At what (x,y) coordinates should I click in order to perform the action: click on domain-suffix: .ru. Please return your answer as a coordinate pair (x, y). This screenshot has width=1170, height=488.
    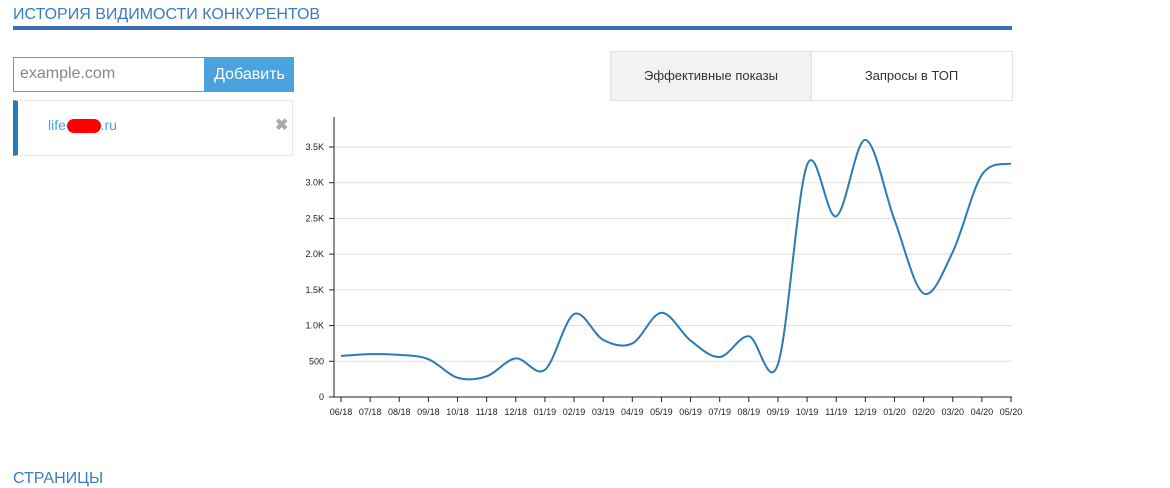
    Looking at the image, I should click on (108, 125).